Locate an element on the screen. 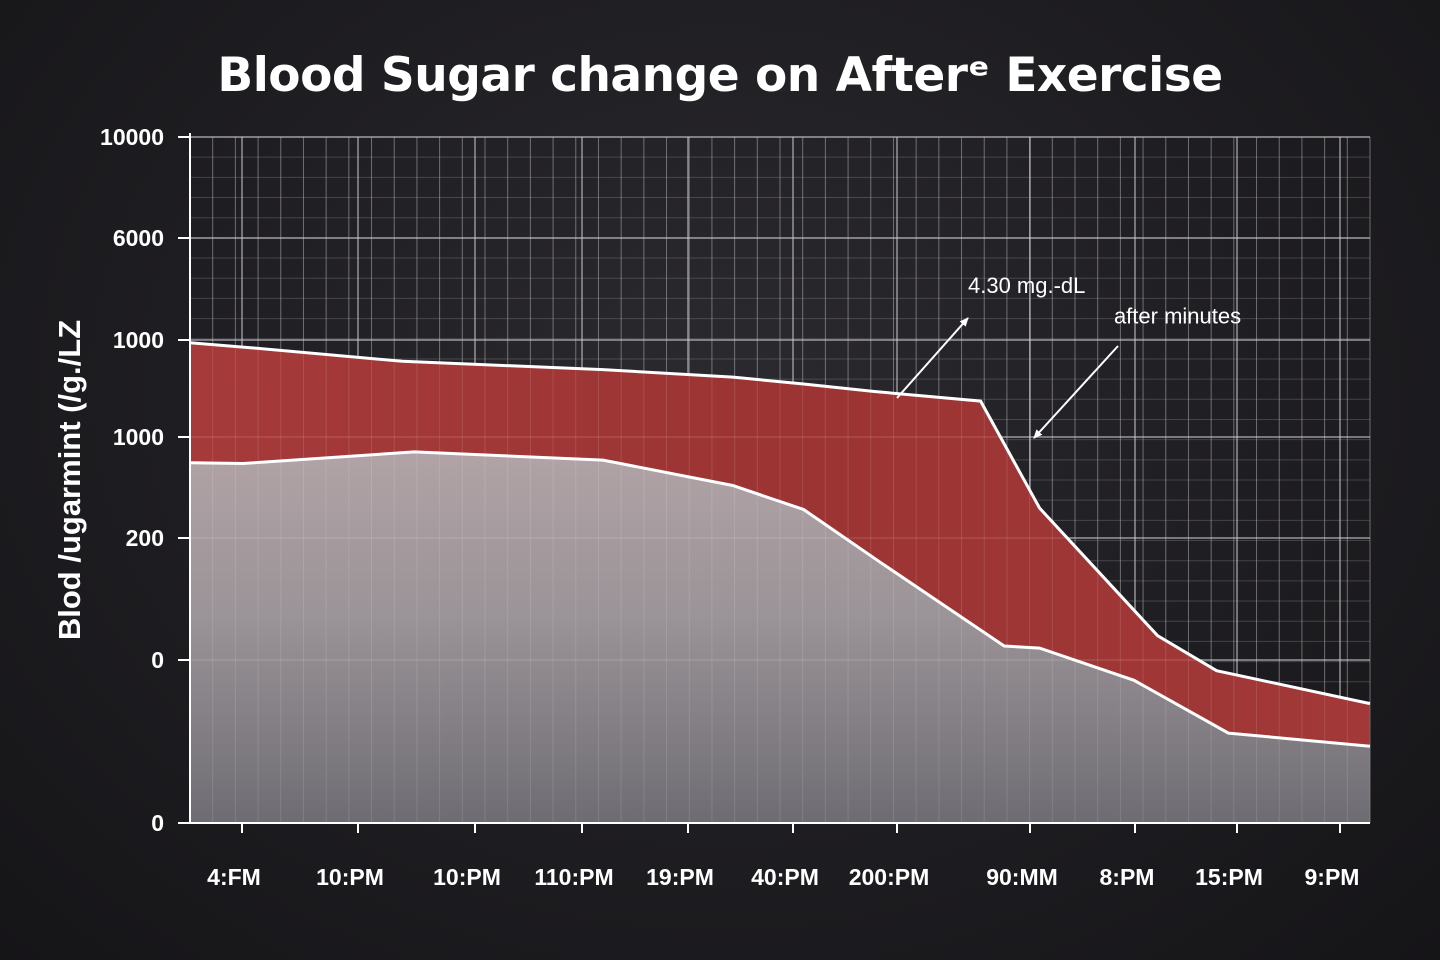 Image resolution: width=1440 pixels, height=960 pixels. annotation-value-label: 4.30 mg.-dL is located at coordinates (1026, 285).